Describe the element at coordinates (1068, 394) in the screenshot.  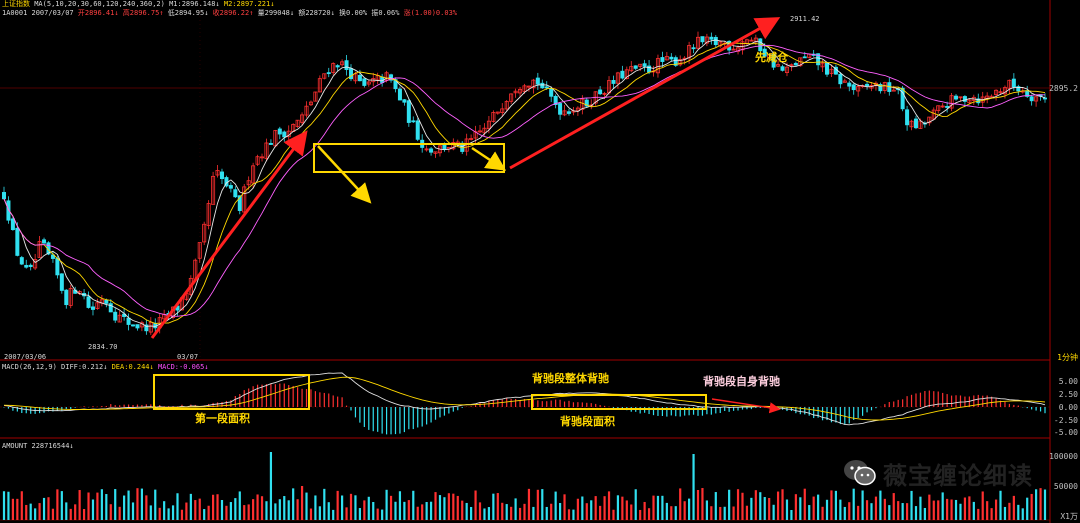
I see `macd-scale-2-5: 2.50` at that location.